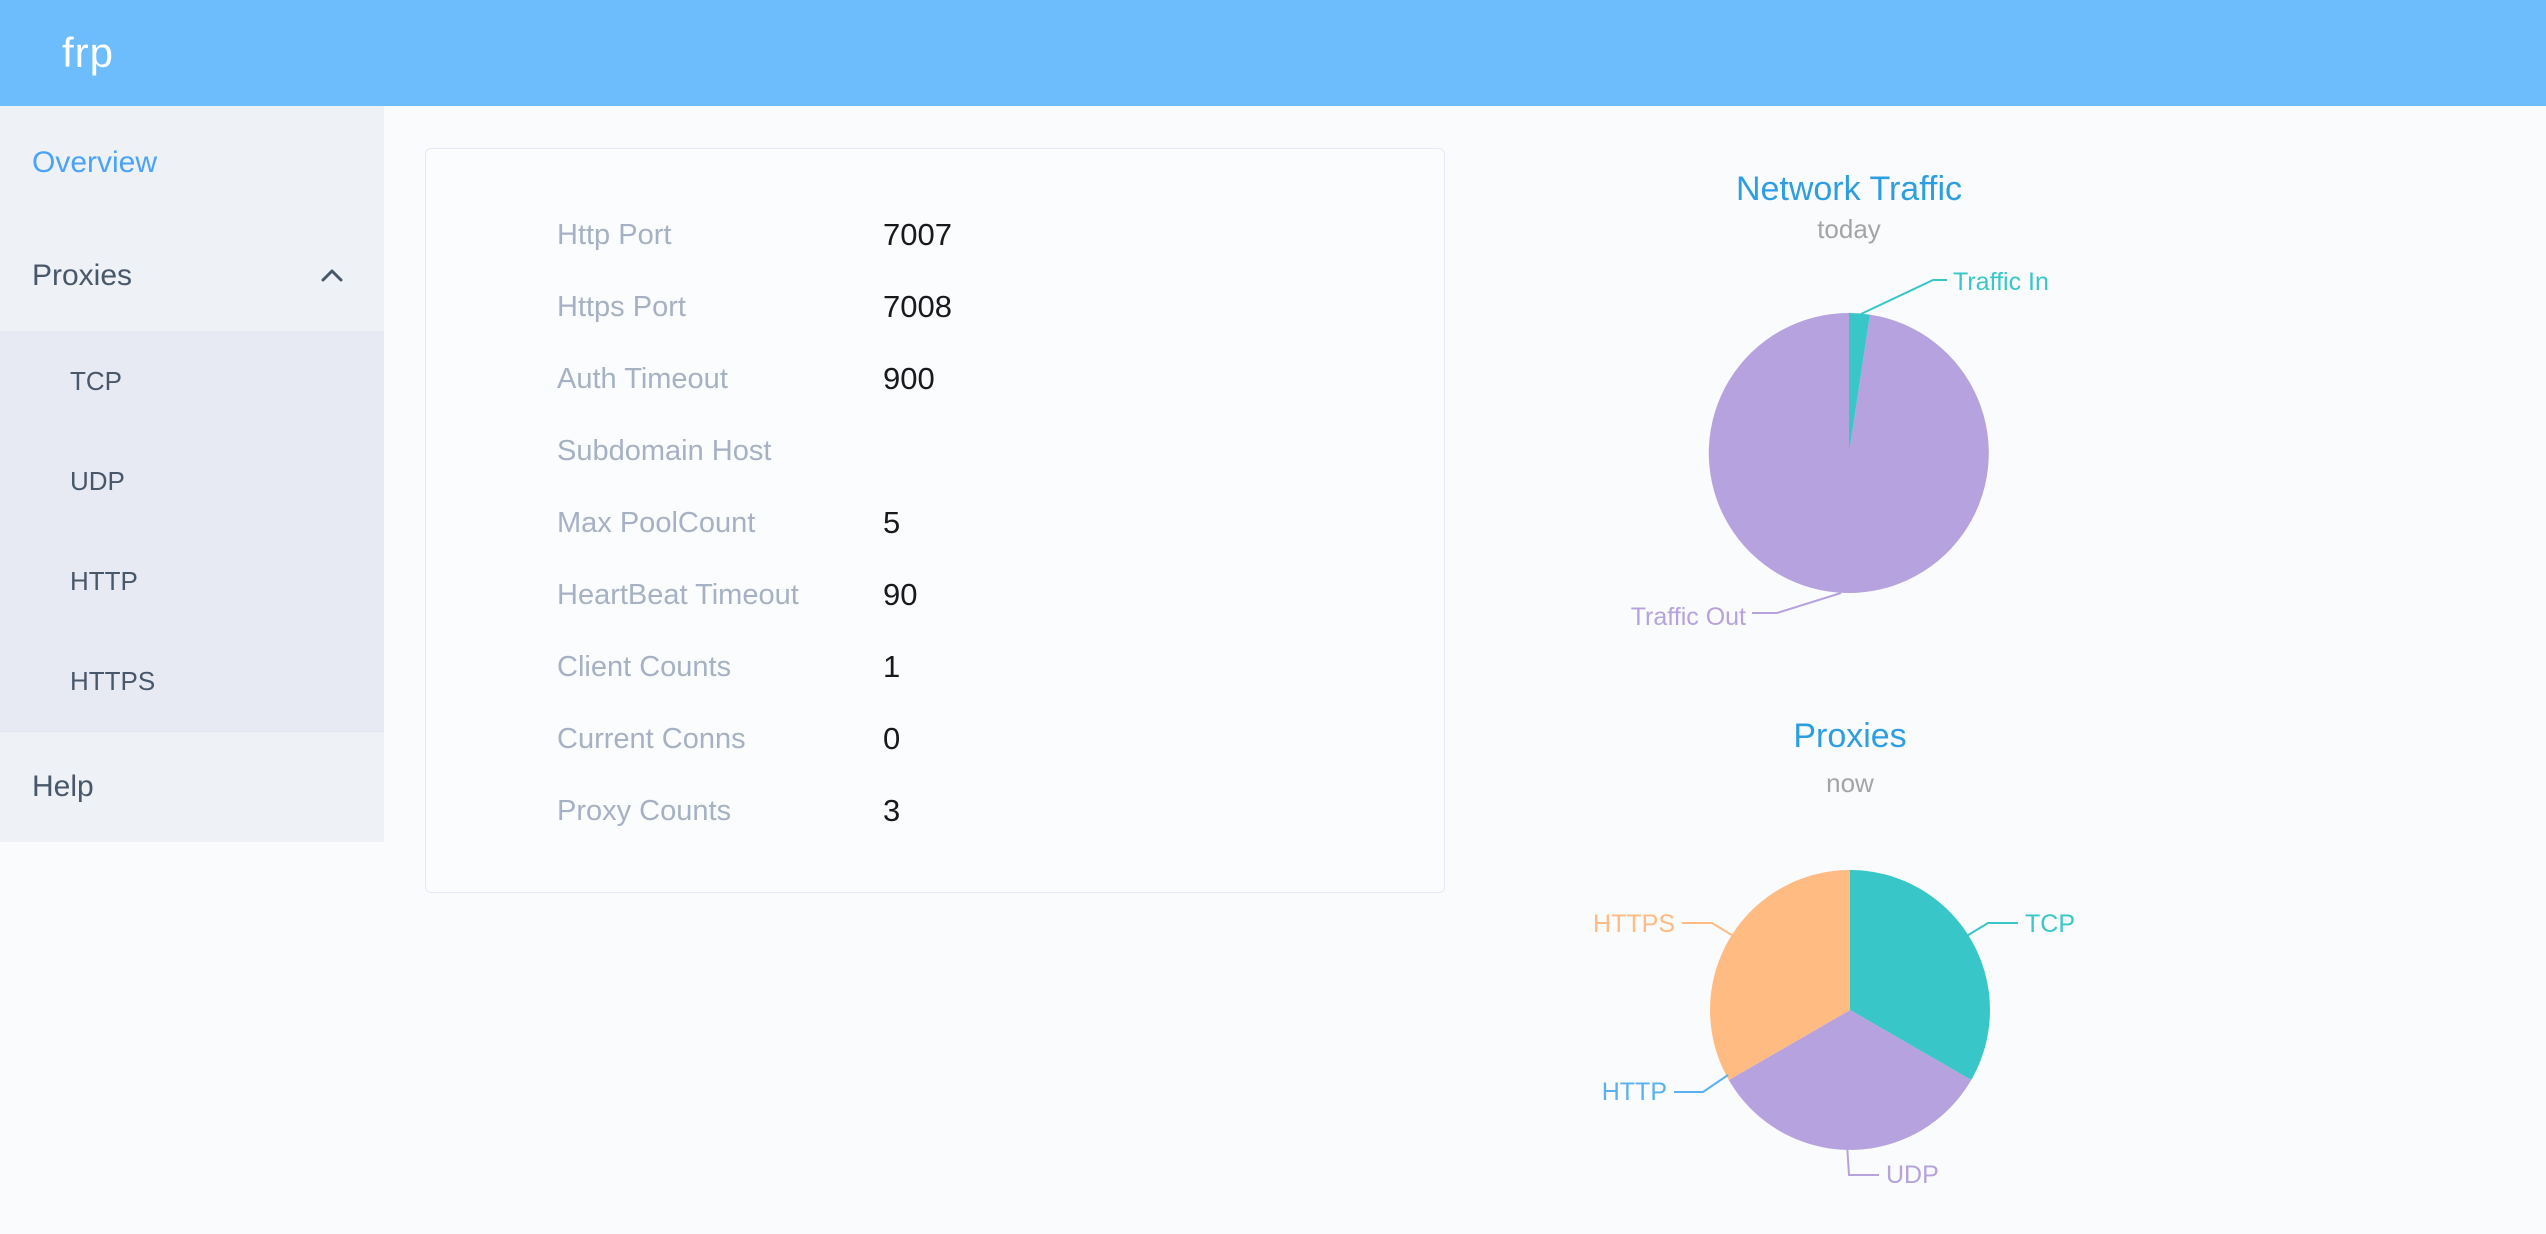 Image resolution: width=2546 pixels, height=1234 pixels. What do you see at coordinates (1000, 379) in the screenshot?
I see `config-row: Auth Timeout 900` at bounding box center [1000, 379].